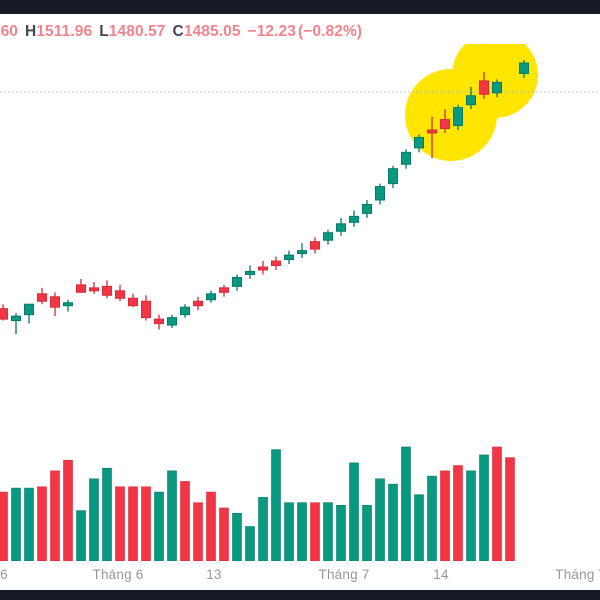 The height and width of the screenshot is (600, 600). Describe the element at coordinates (31, 31) in the screenshot. I see `legend-high-label: H` at that location.